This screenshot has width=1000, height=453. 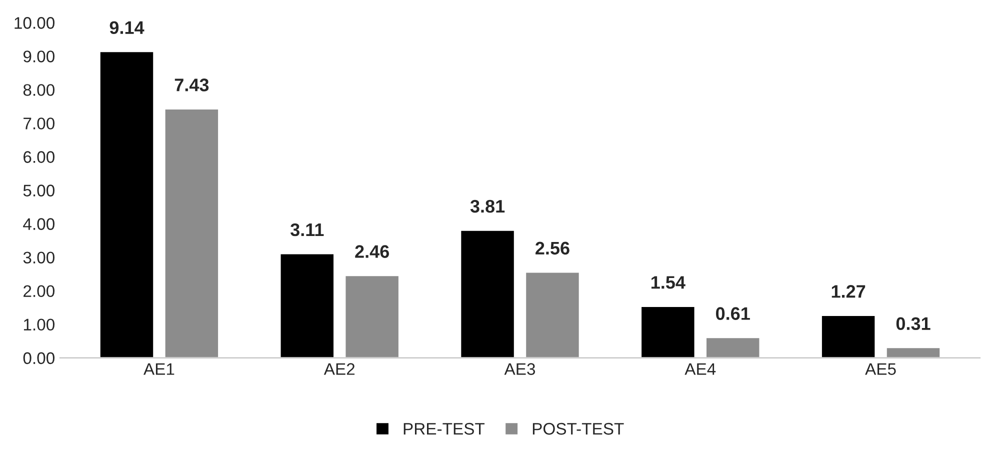 What do you see at coordinates (733, 313) in the screenshot?
I see `data-label: 0.61` at bounding box center [733, 313].